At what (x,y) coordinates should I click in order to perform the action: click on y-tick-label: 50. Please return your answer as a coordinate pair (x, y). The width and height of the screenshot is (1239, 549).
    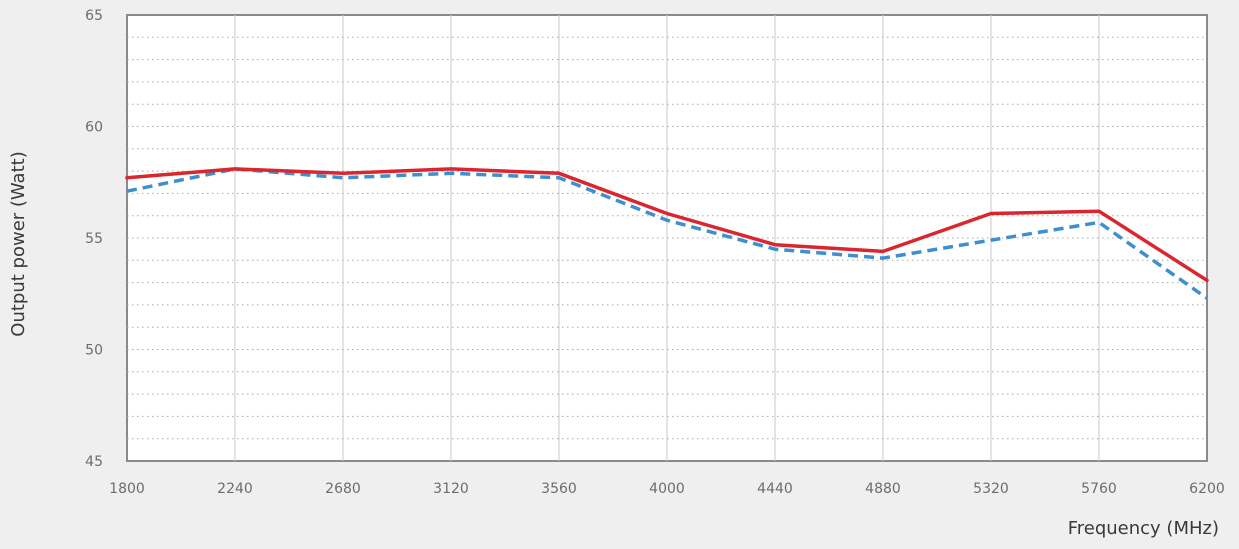
    Looking at the image, I should click on (94, 351).